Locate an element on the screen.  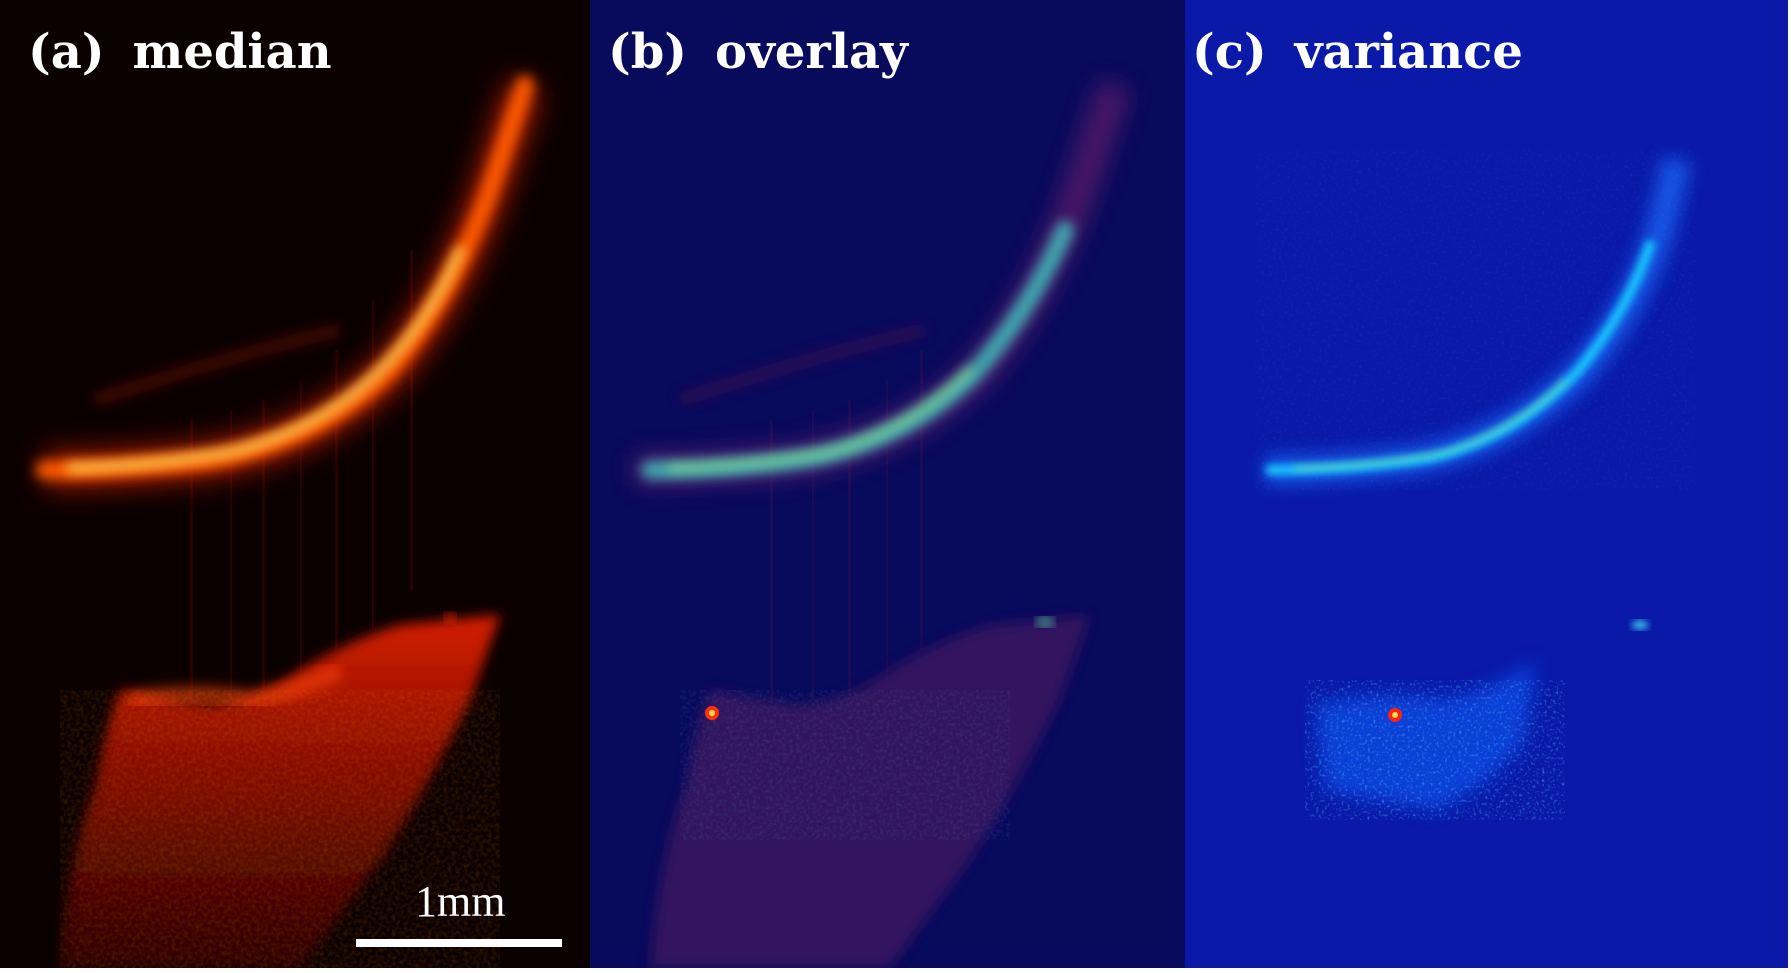
median-echo-arc is located at coordinates (217, 365).